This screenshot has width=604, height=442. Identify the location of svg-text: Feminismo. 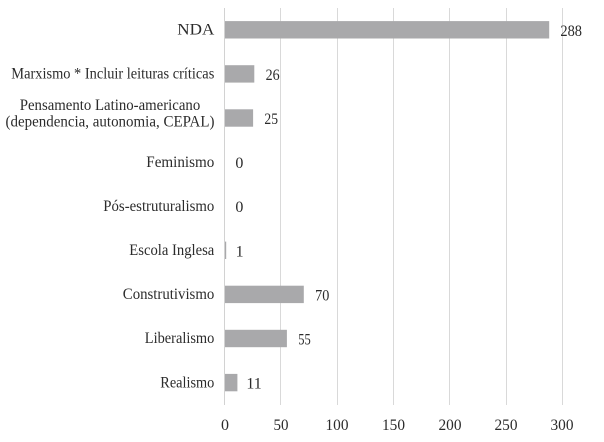
(180, 162).